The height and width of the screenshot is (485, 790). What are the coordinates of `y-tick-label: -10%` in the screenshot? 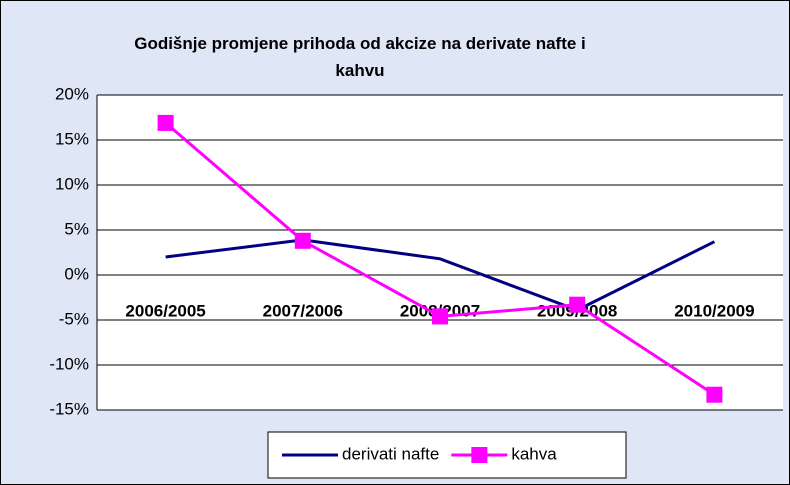 It's located at (69, 363).